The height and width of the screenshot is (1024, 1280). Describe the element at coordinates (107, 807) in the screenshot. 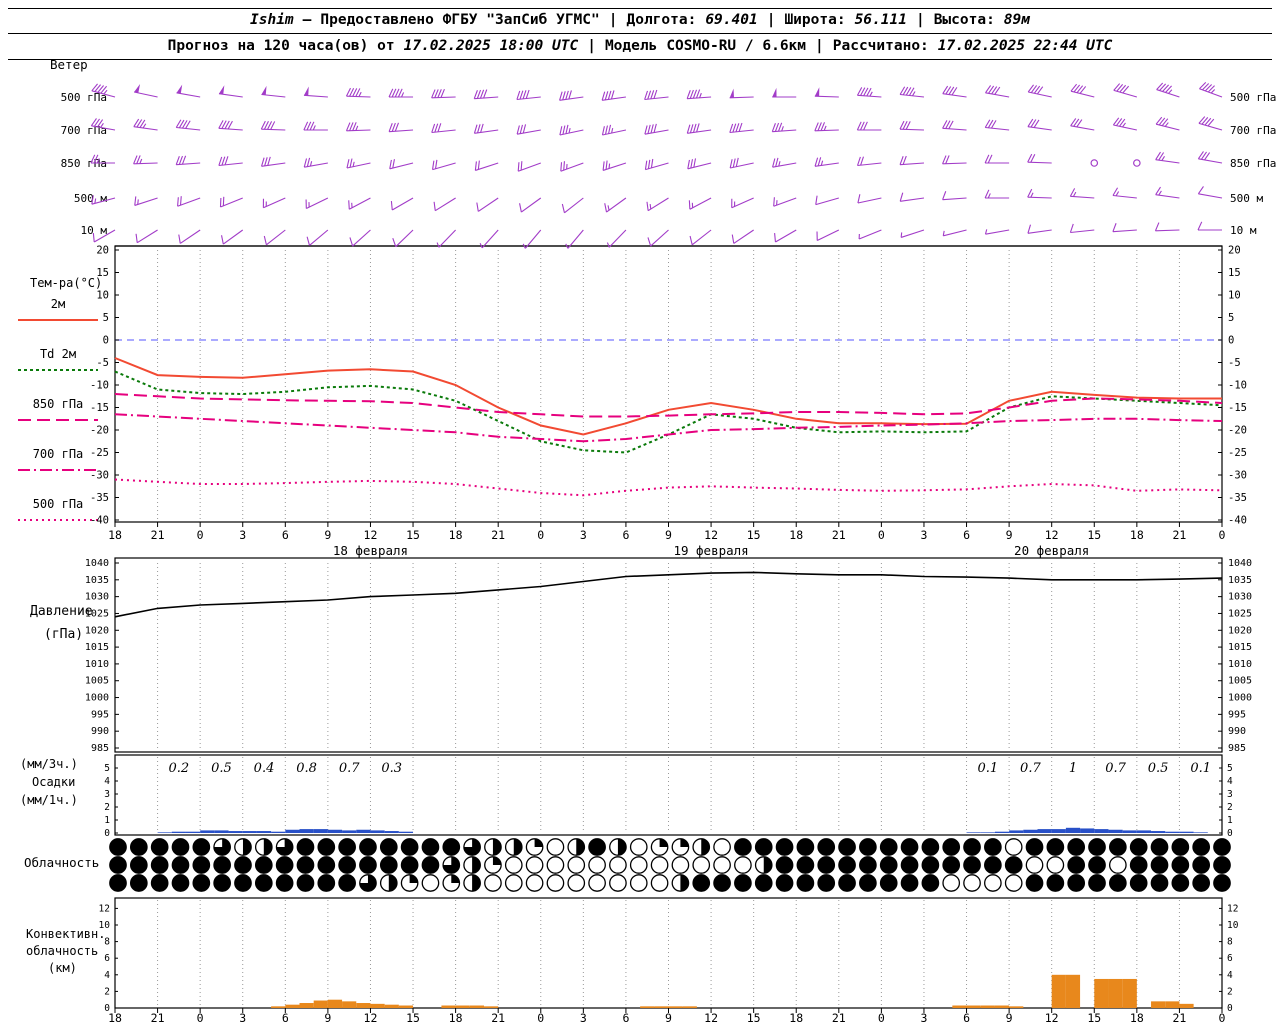

I see `tick-label: 2` at that location.